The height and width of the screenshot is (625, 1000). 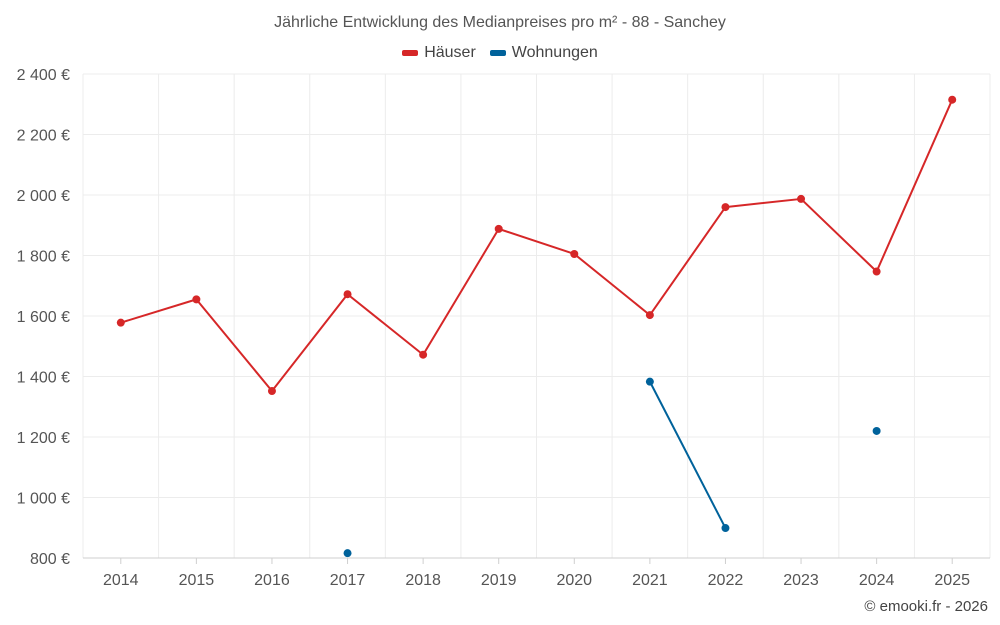 What do you see at coordinates (877, 580) in the screenshot?
I see `x-tick-label: 2024` at bounding box center [877, 580].